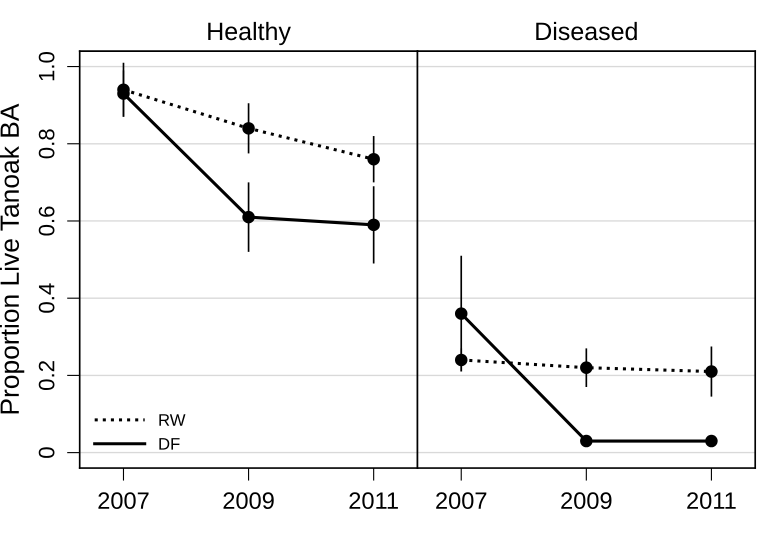 The image size is (759, 538). What do you see at coordinates (249, 34) in the screenshot?
I see `chart-title: Healthy` at bounding box center [249, 34].